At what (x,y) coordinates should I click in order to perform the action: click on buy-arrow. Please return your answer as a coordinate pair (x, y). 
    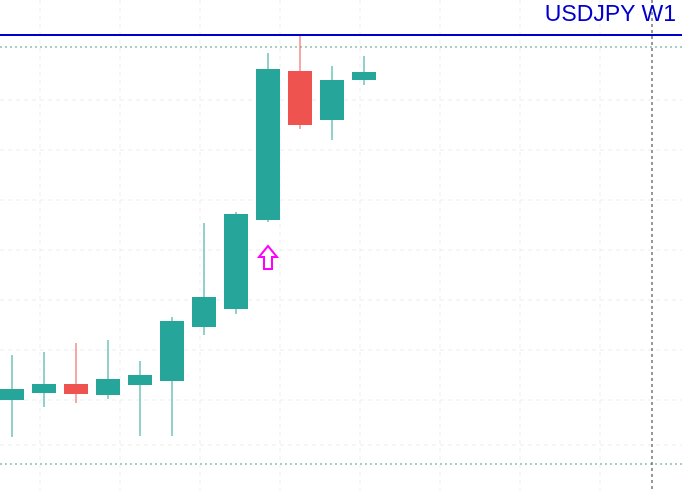
    Looking at the image, I should click on (268, 257).